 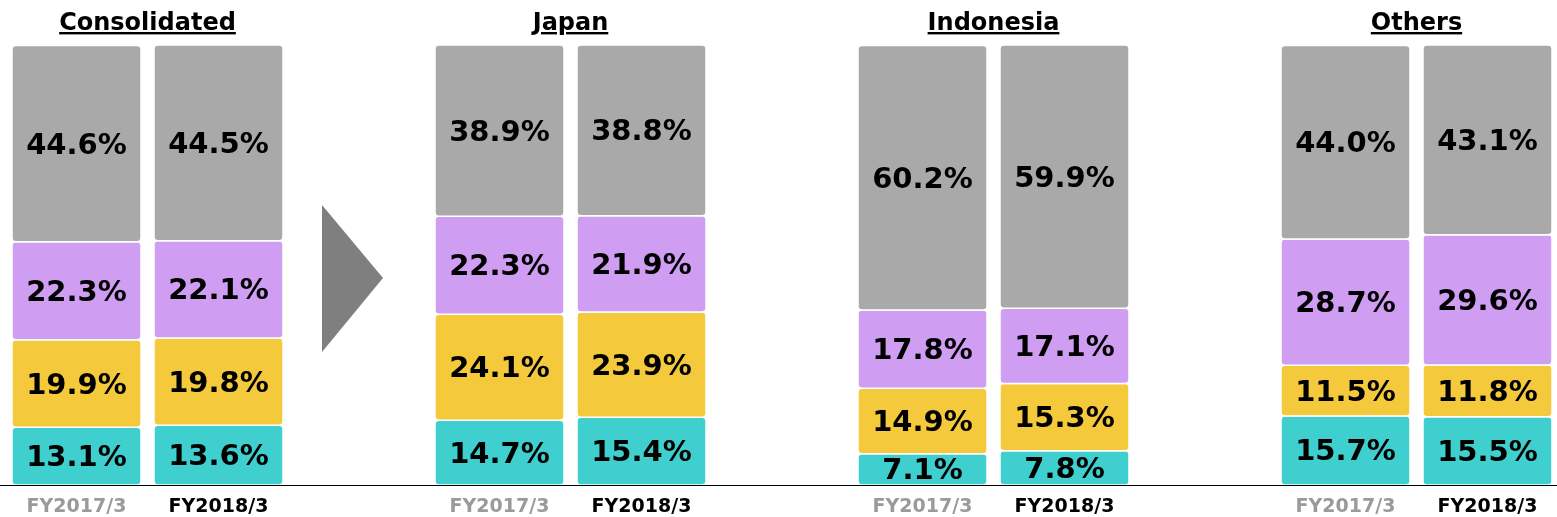 What do you see at coordinates (993, 22) in the screenshot?
I see `chart-title: Indonesia` at bounding box center [993, 22].